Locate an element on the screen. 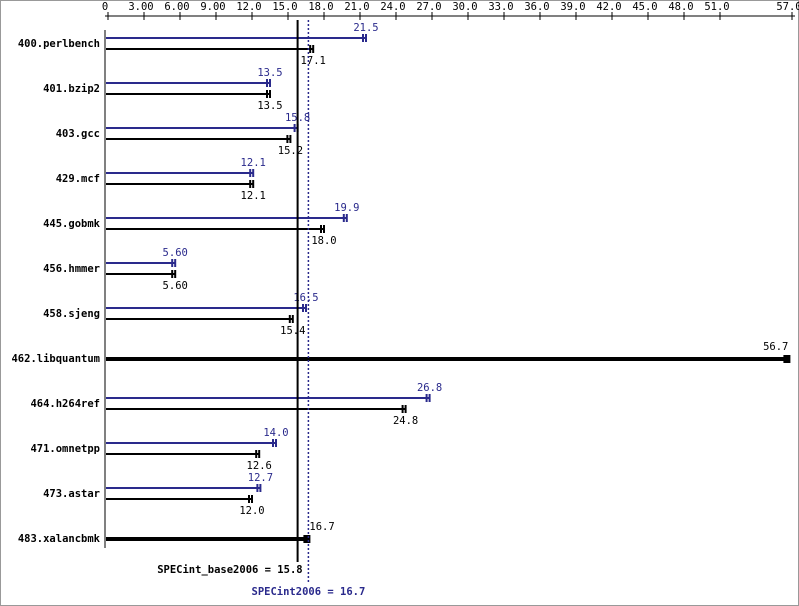  x-tick-label: 15.0 is located at coordinates (284, 7).